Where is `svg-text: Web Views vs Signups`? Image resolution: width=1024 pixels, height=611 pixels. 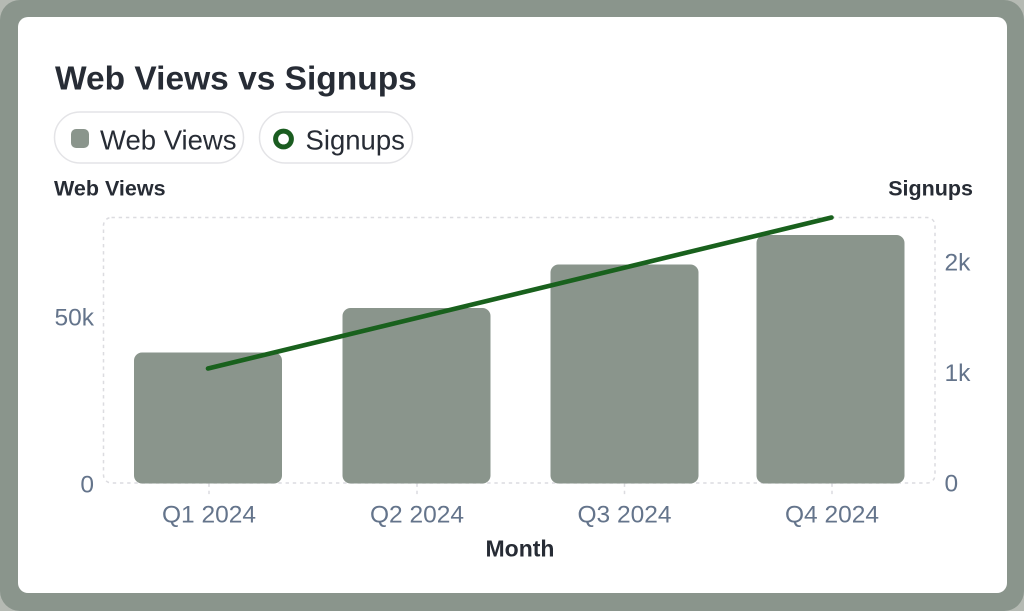 svg-text: Web Views vs Signups is located at coordinates (236, 79).